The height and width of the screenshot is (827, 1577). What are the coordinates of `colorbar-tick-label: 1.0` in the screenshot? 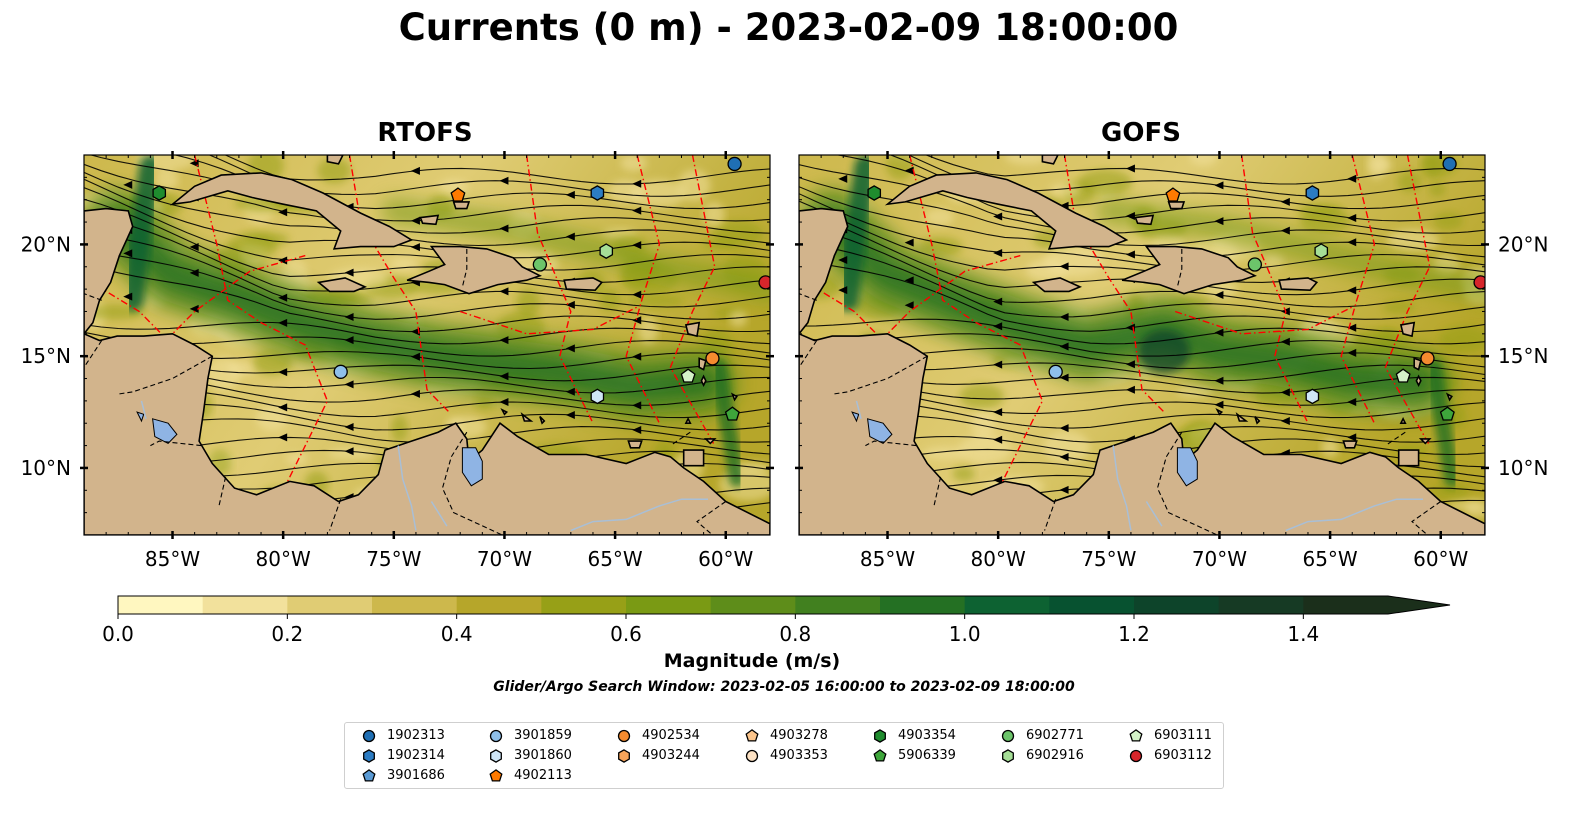 It's located at (965, 634).